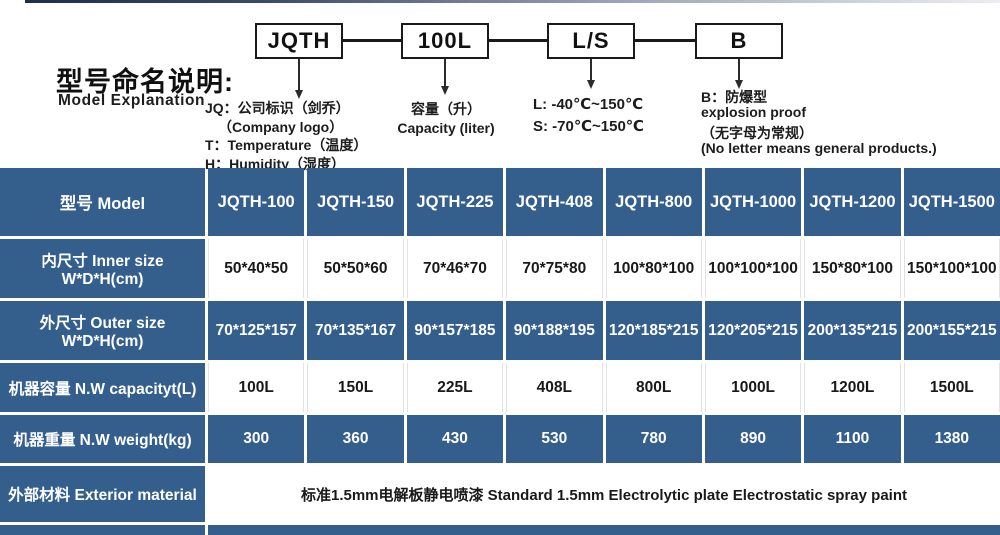 This screenshot has width=1000, height=535. I want to click on row-label-inner-size: 内尺寸 Inner size W*D*H(cm), so click(102, 268).